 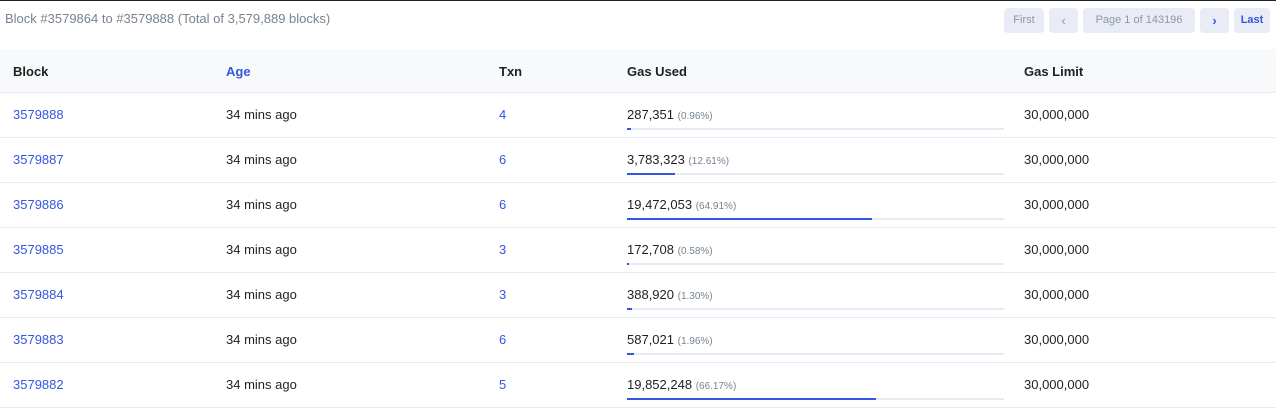 What do you see at coordinates (503, 114) in the screenshot?
I see `txn-count-link: 4` at bounding box center [503, 114].